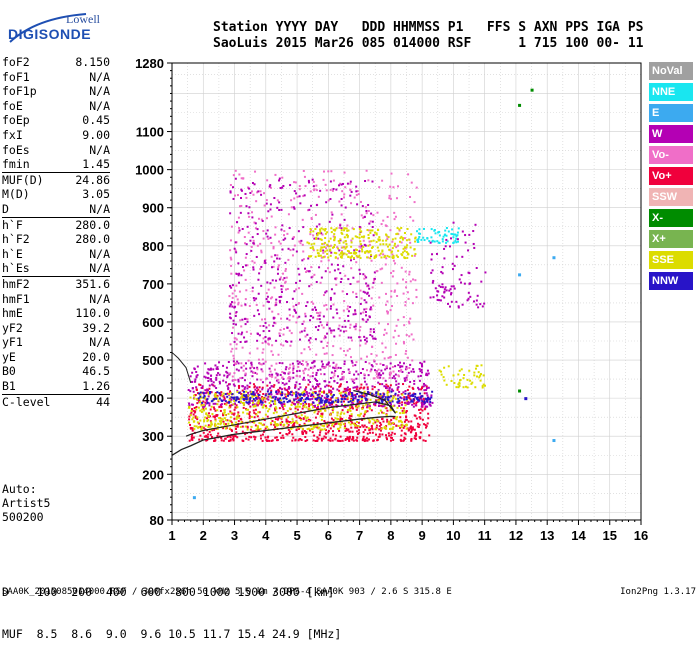 The height and width of the screenshot is (655, 700). What do you see at coordinates (56, 299) in the screenshot?
I see `param-row: hmF1 N/A` at bounding box center [56, 299].